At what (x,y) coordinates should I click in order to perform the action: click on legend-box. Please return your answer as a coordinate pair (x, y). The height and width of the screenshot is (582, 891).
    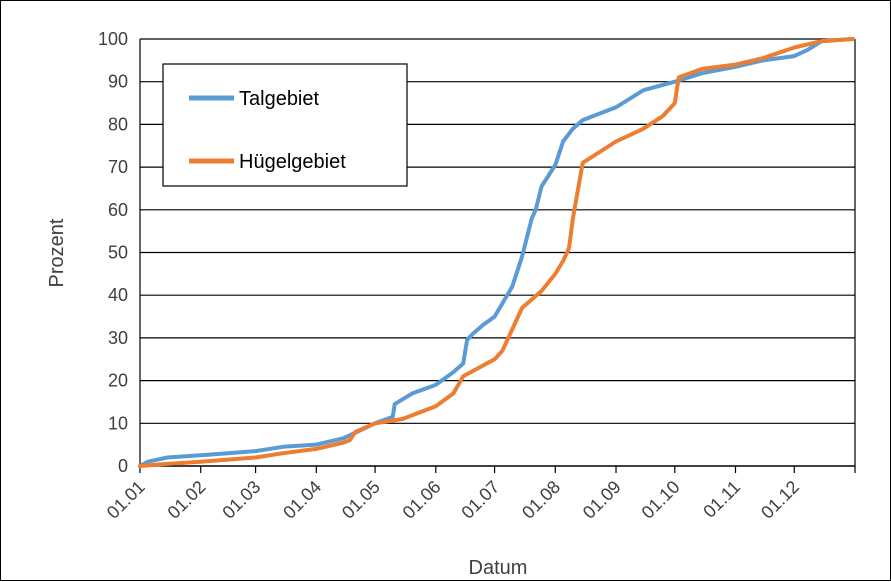
    Looking at the image, I should click on (285, 125).